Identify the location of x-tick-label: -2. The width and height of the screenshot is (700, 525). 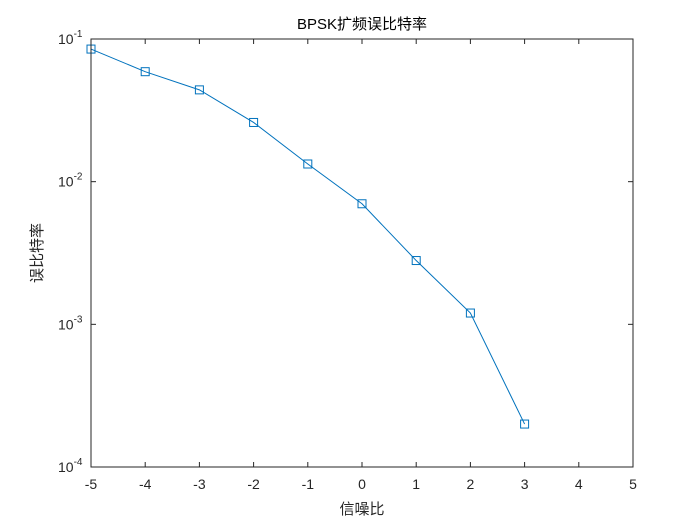
(253, 484).